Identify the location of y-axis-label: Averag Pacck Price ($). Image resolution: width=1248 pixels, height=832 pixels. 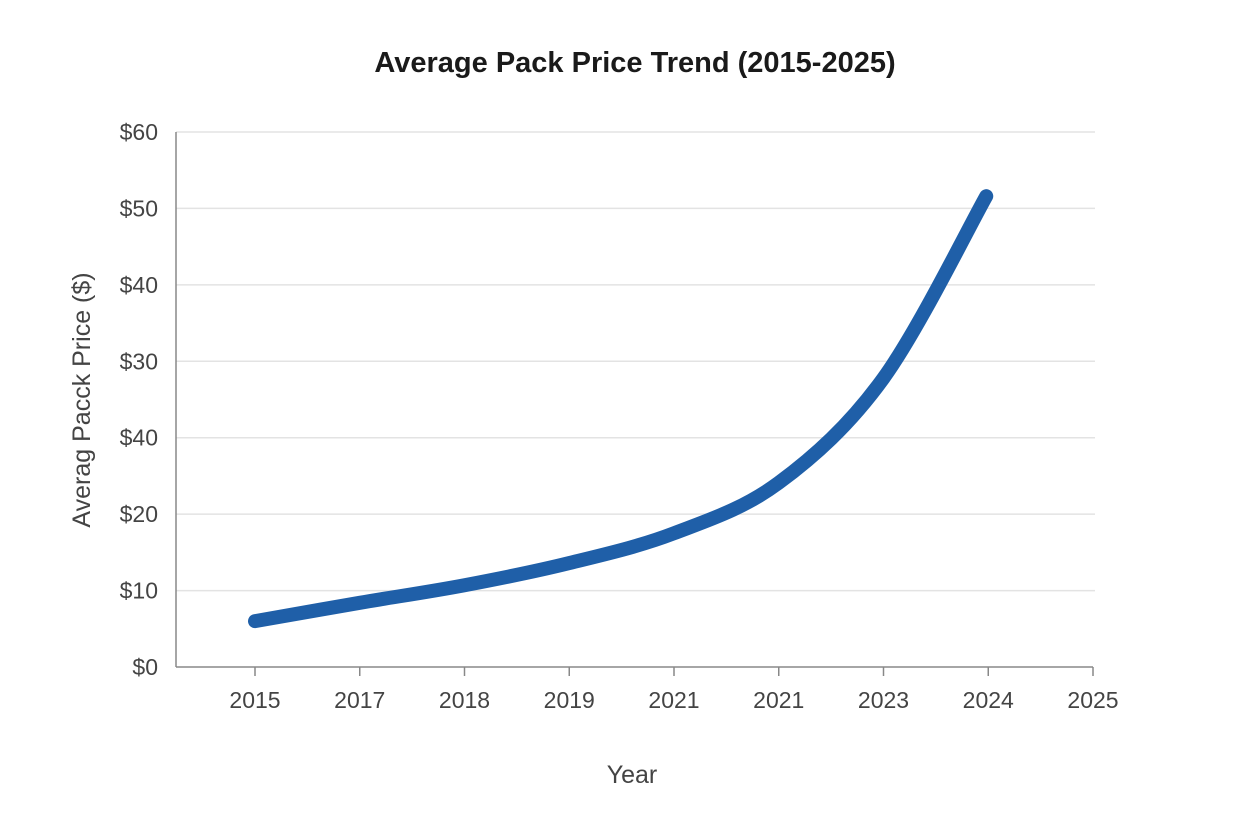
(82, 399).